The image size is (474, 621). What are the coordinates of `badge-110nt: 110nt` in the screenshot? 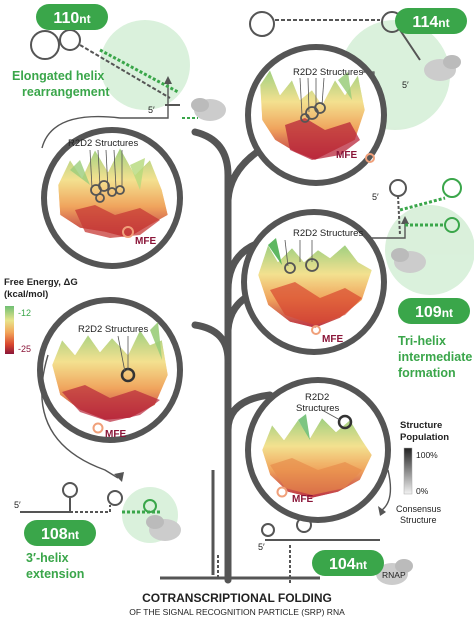 It's located at (72, 17).